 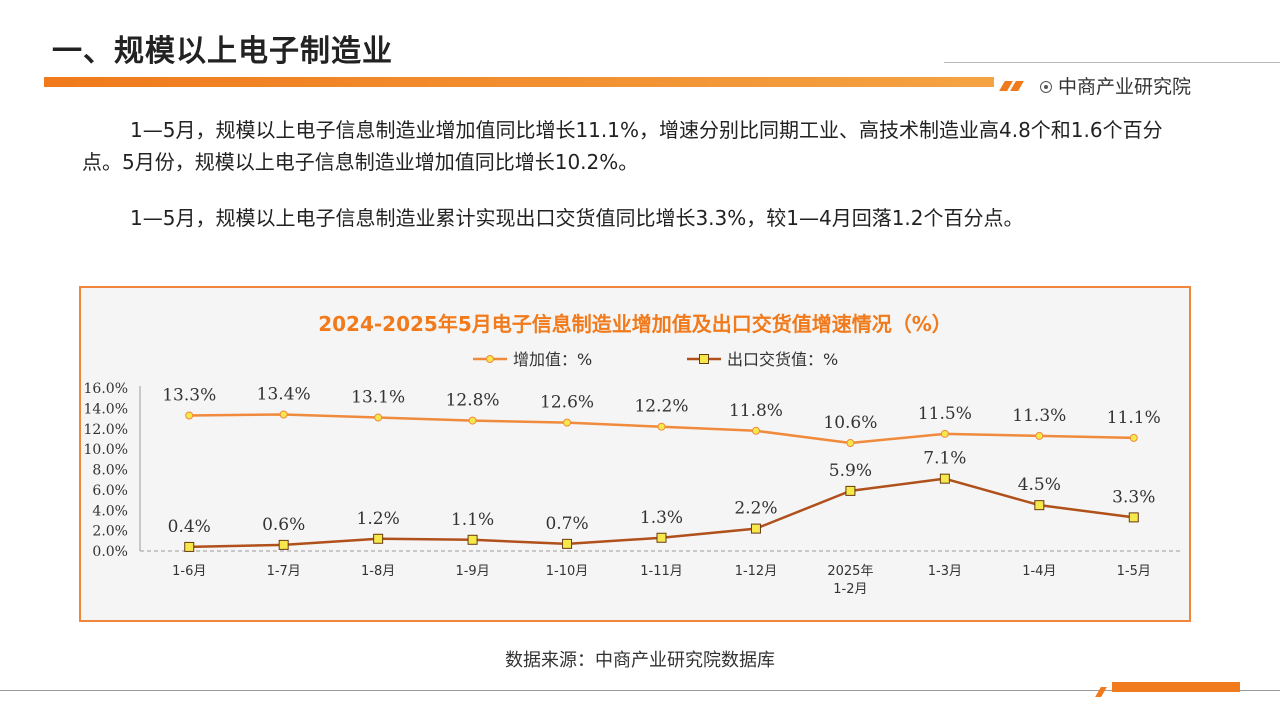 What do you see at coordinates (756, 411) in the screenshot?
I see `data-label-0: 11.8%` at bounding box center [756, 411].